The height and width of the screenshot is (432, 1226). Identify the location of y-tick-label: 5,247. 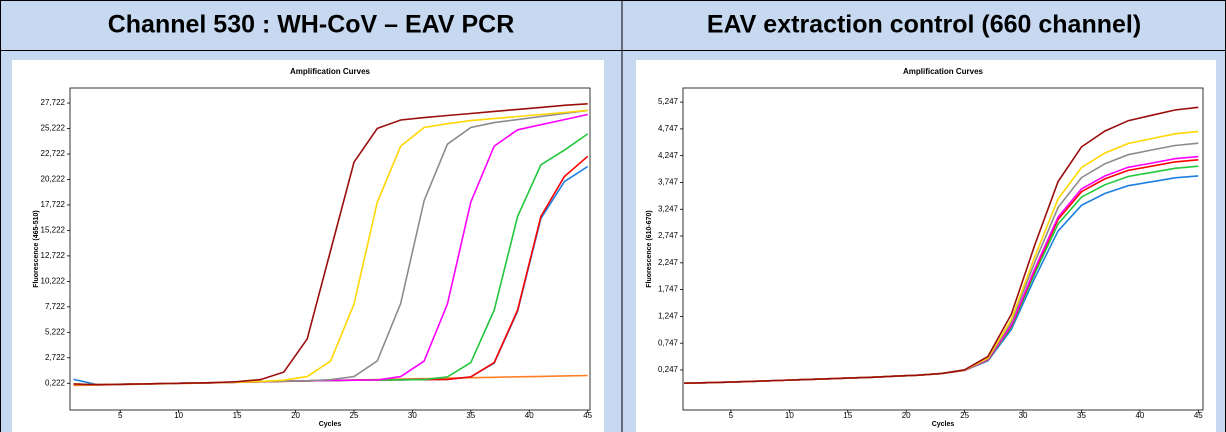
(668, 101).